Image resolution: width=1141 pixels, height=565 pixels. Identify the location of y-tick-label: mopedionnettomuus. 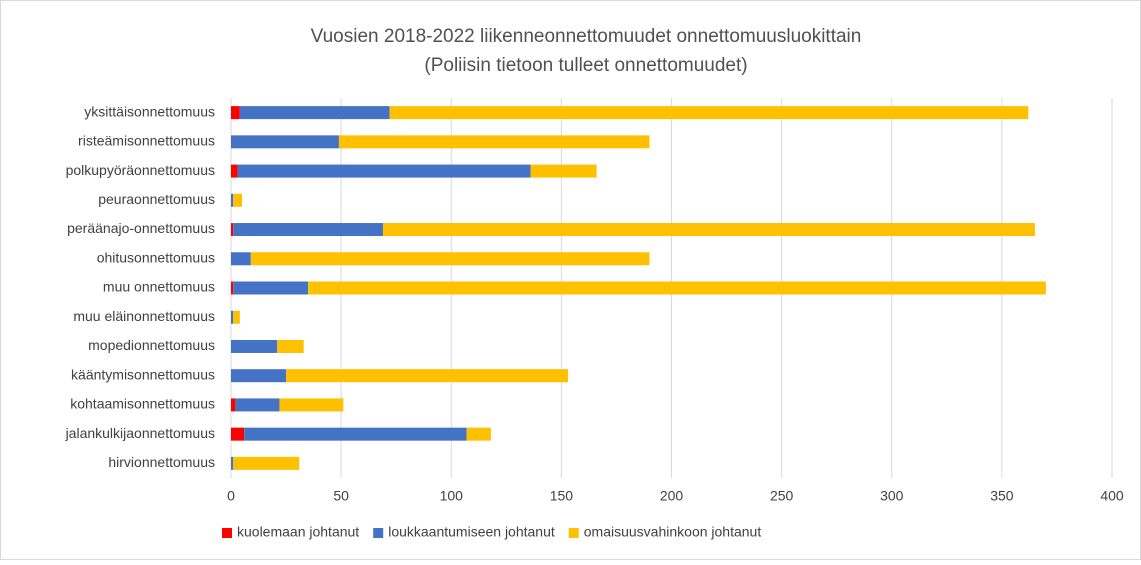
(151, 345).